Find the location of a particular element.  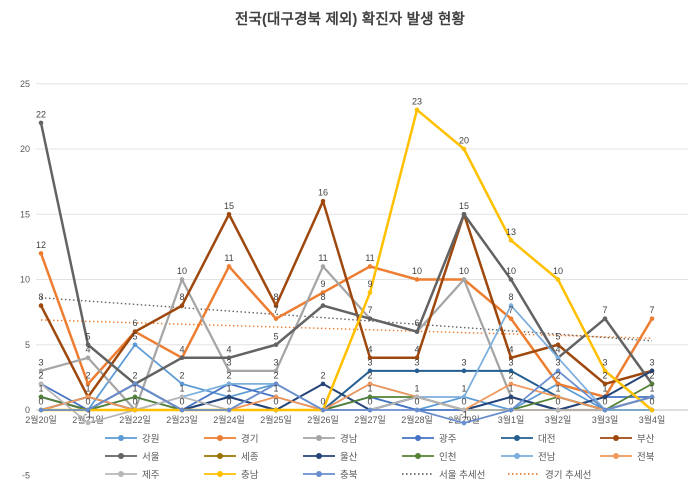

x-tick-label: 2월22일 is located at coordinates (135, 419).